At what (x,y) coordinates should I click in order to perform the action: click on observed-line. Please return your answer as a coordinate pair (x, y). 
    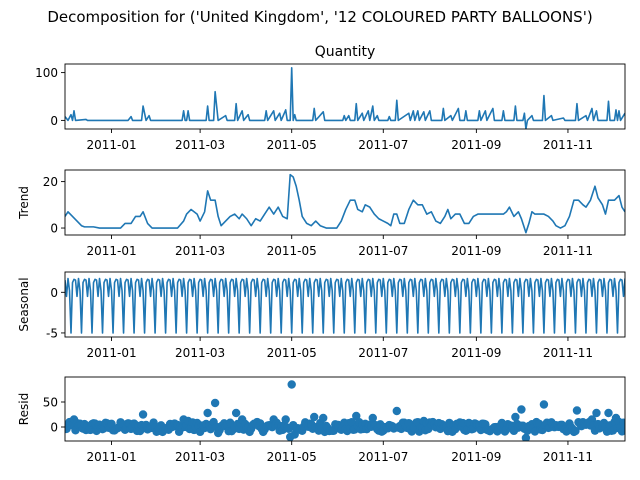
    Looking at the image, I should click on (345, 98).